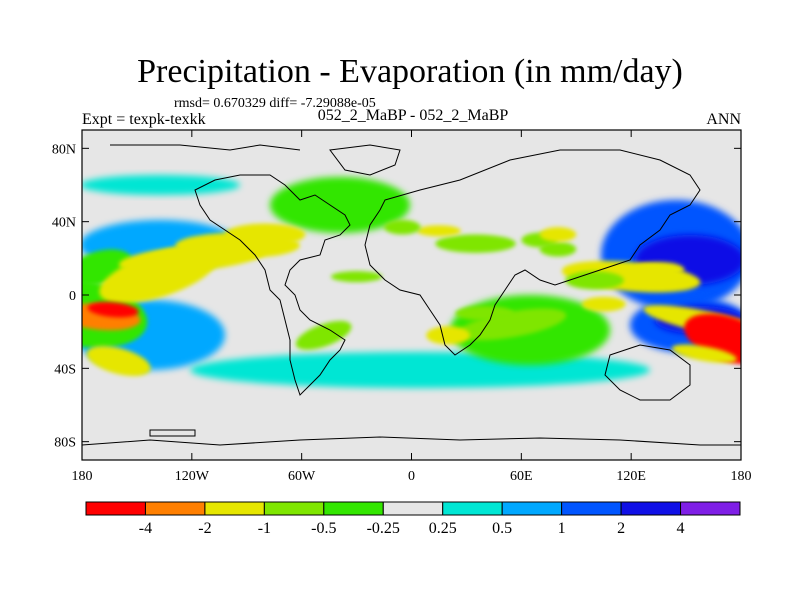 The width and height of the screenshot is (800, 600). I want to click on x-tick-label: 60W, so click(302, 476).